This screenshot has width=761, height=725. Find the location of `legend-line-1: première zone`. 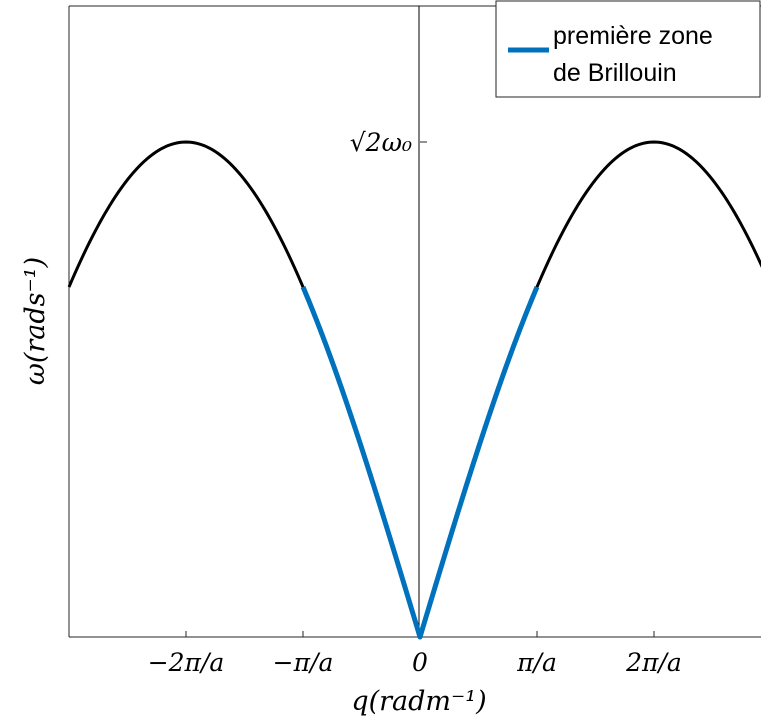

legend-line-1: première zone is located at coordinates (633, 36).